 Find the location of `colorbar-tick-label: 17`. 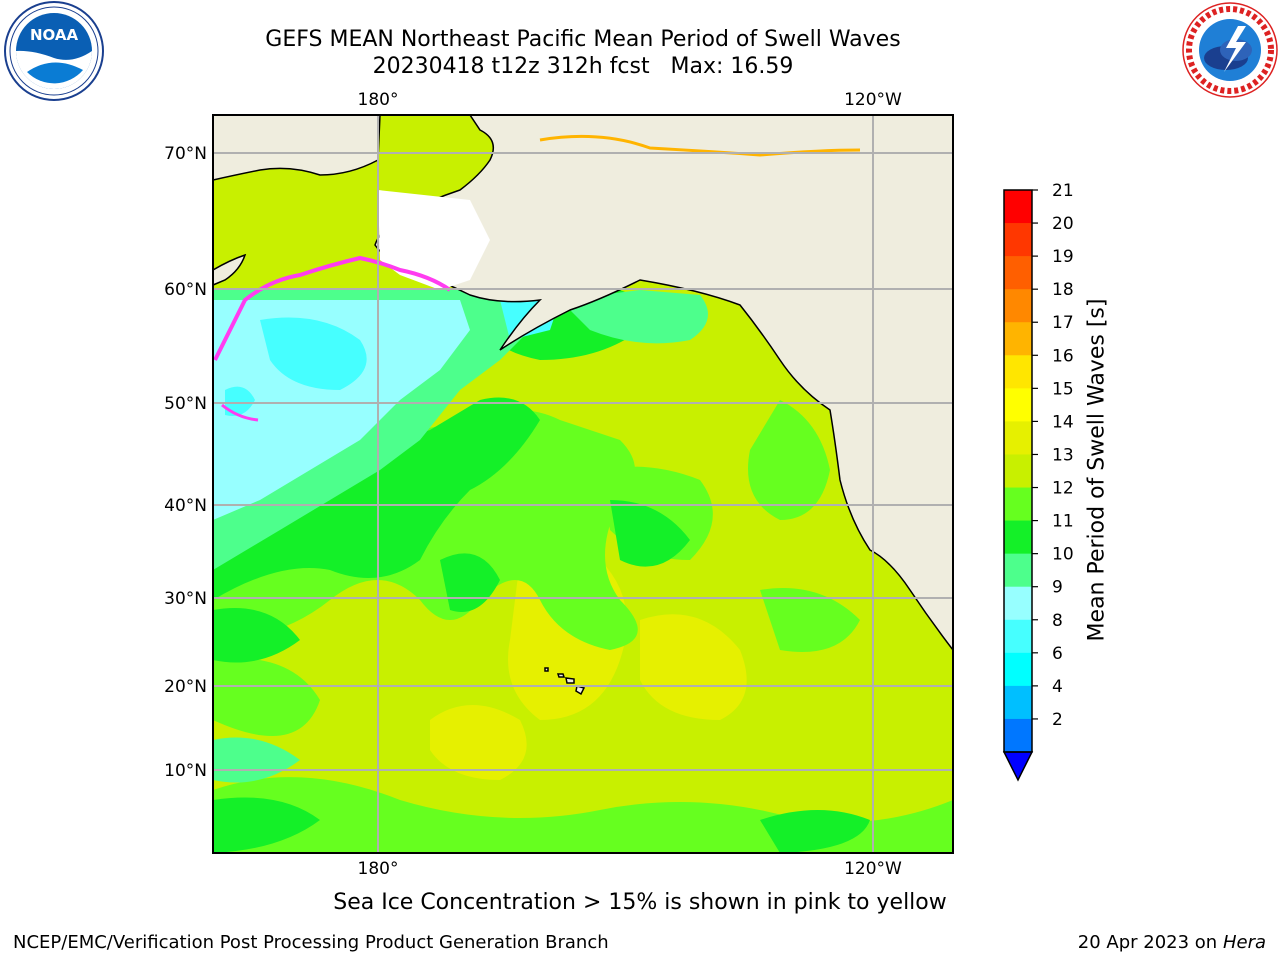

colorbar-tick-label: 17 is located at coordinates (1063, 323).